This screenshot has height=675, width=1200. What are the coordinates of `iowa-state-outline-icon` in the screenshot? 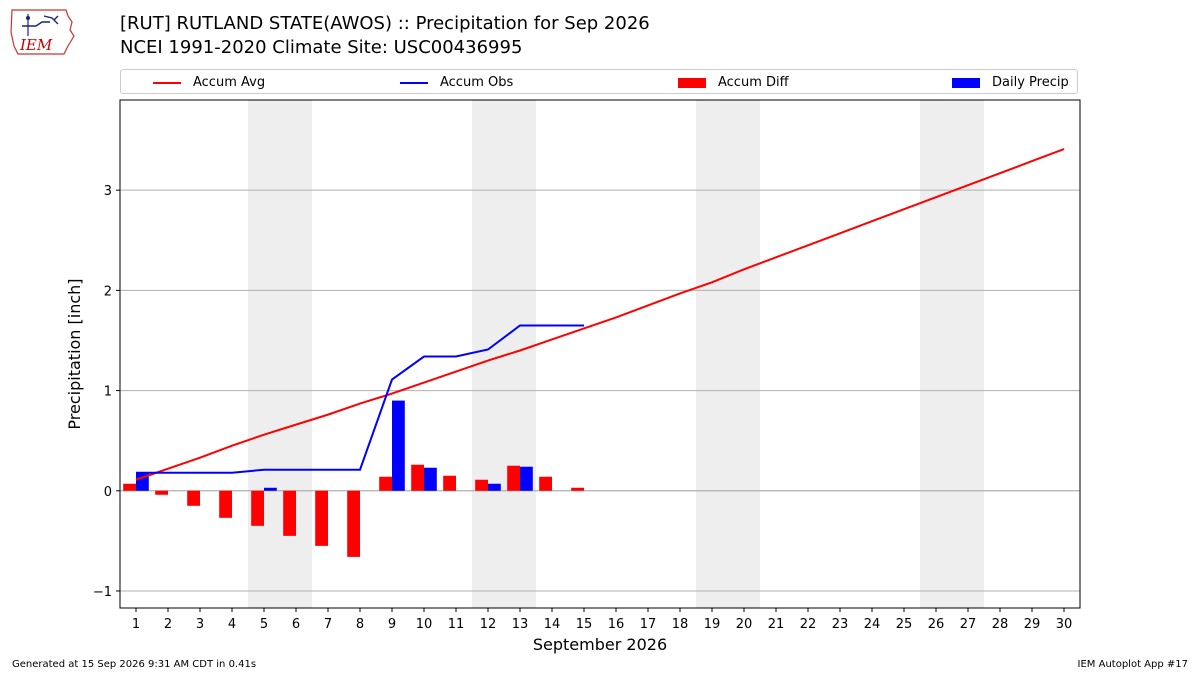 It's located at (42, 32).